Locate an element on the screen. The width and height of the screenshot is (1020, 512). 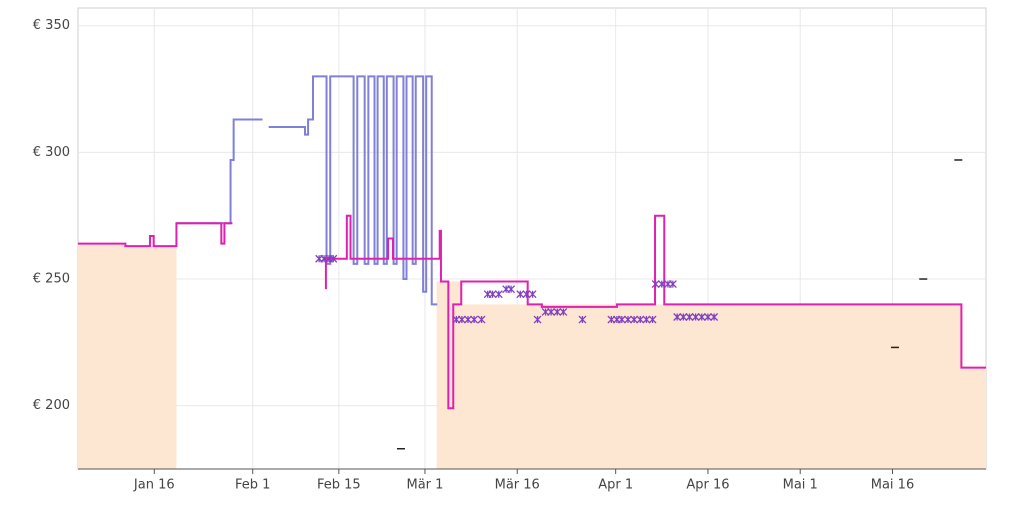
x-tick-label: Jan 16 is located at coordinates (154, 485).